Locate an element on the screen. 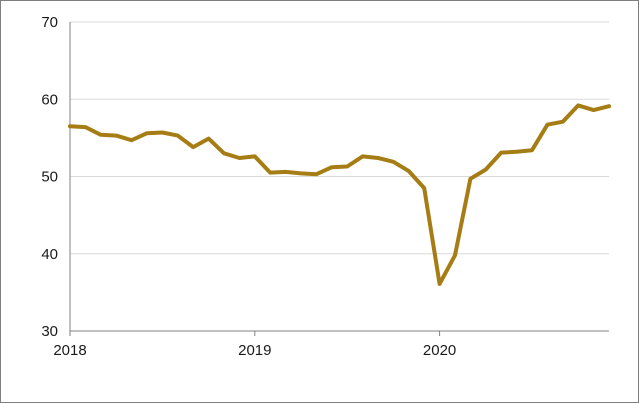 The width and height of the screenshot is (639, 403). y-tick-label: 40 is located at coordinates (49, 254).